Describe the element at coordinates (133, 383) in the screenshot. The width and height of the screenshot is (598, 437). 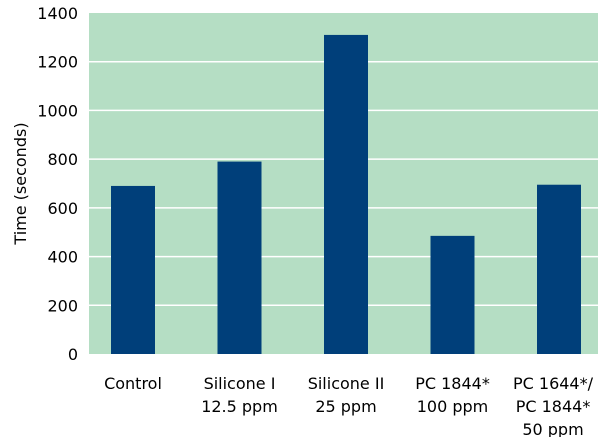
I see `x-category-label: Control` at that location.